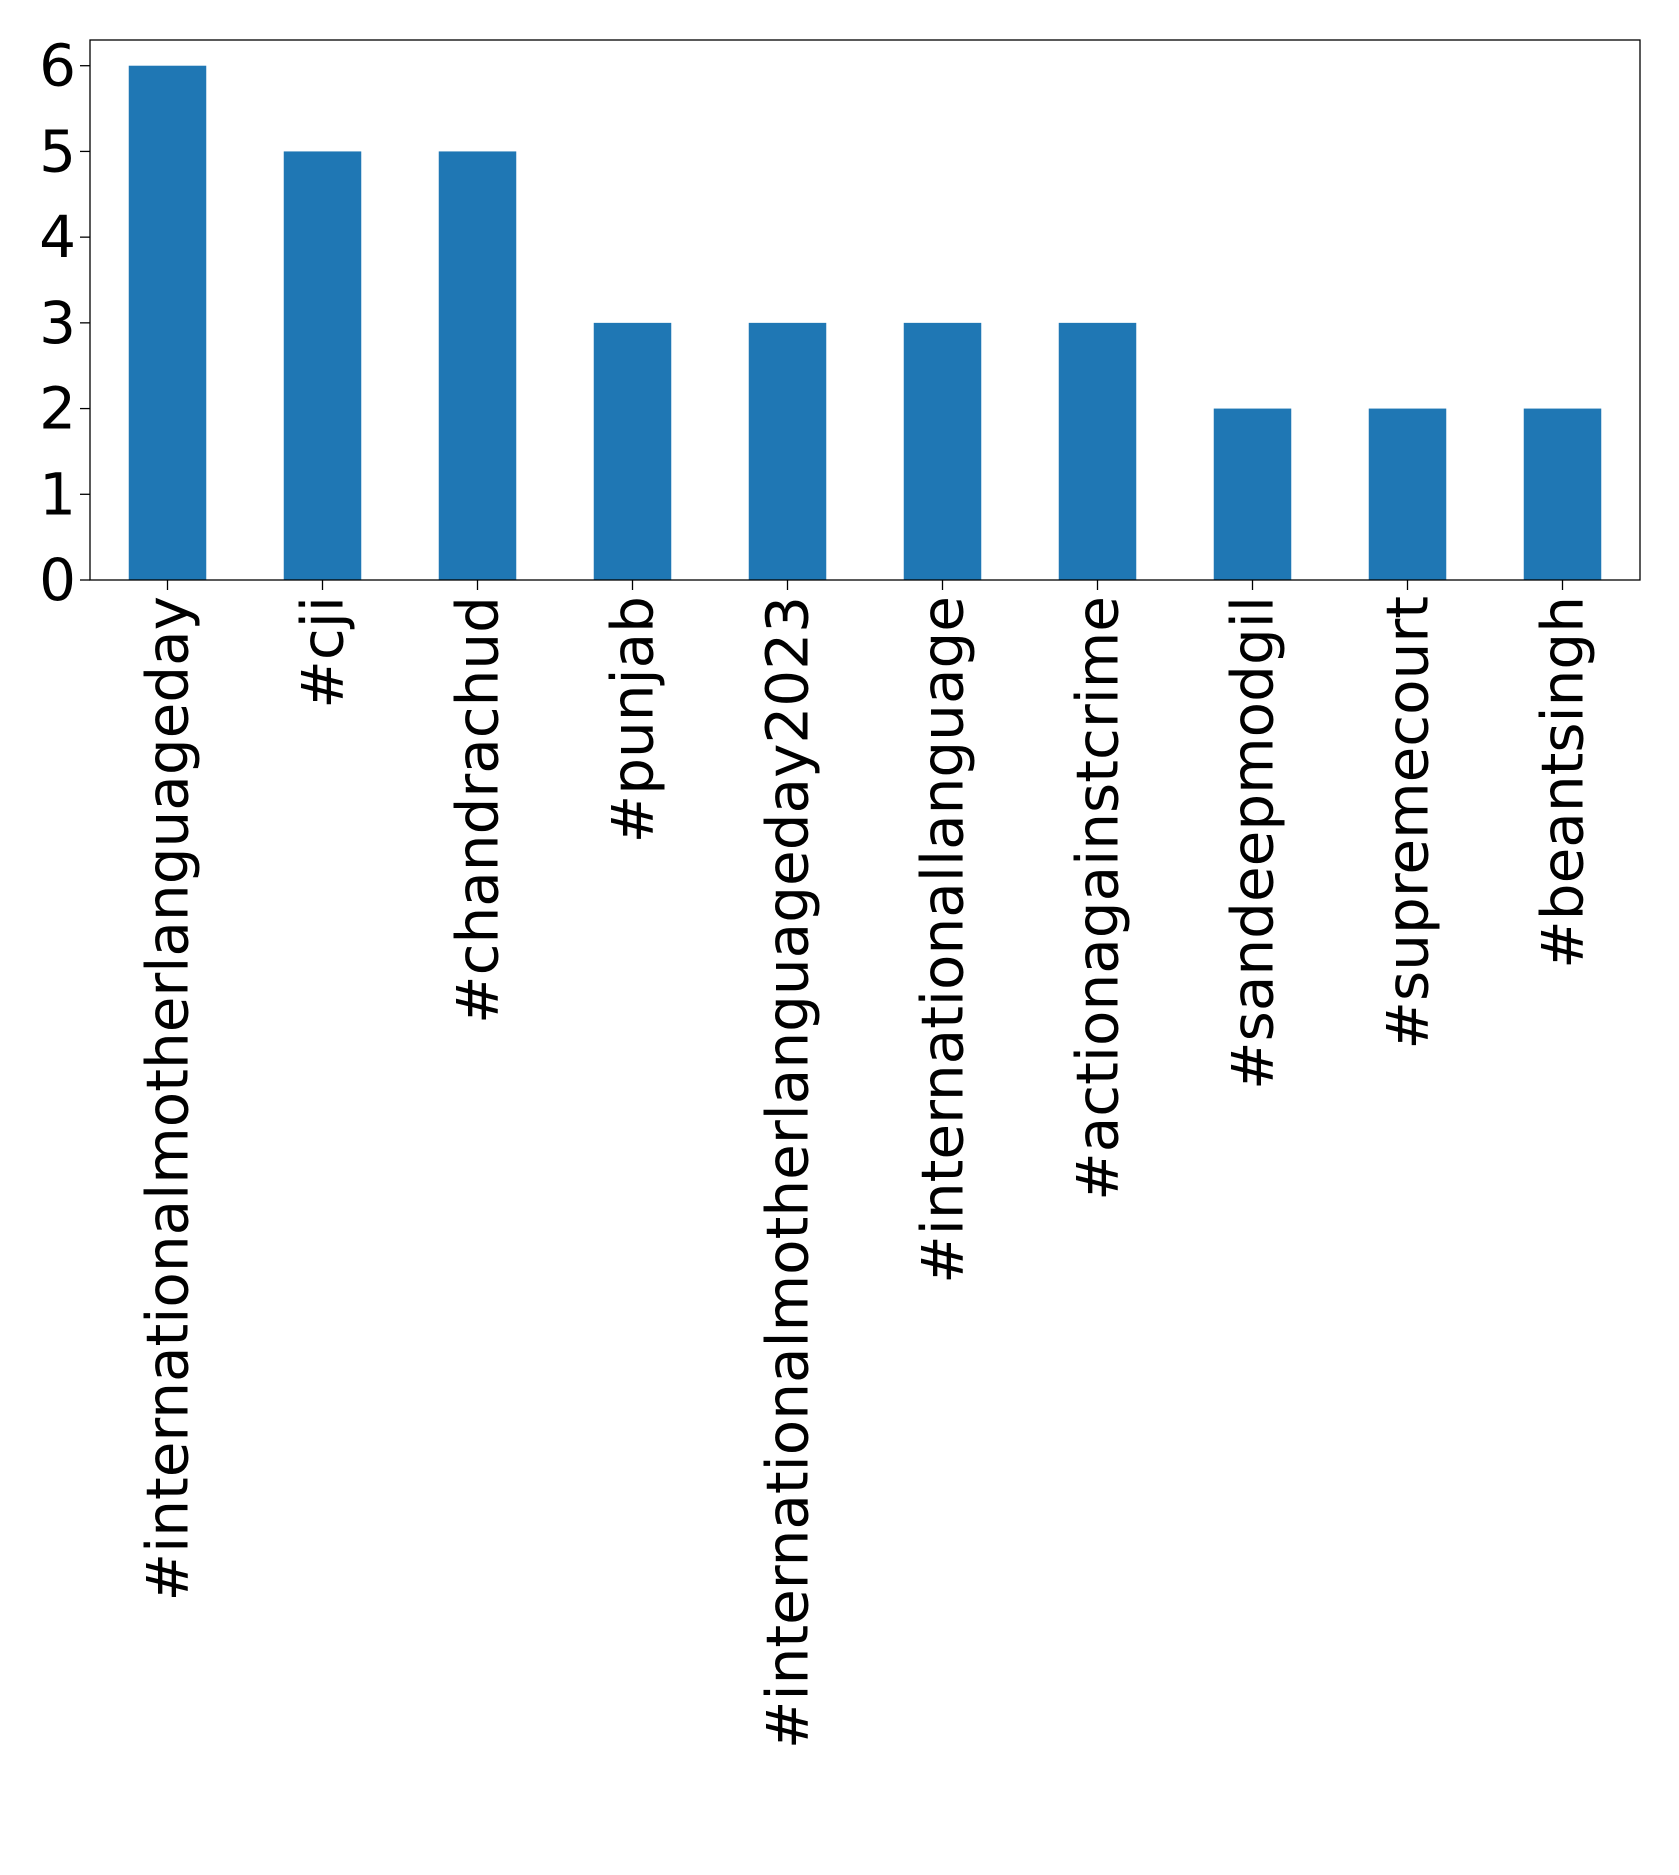 Image resolution: width=1679 pixels, height=1875 pixels. Describe the element at coordinates (1098, 898) in the screenshot. I see `x-tick-label: #actionagainstcrime` at that location.